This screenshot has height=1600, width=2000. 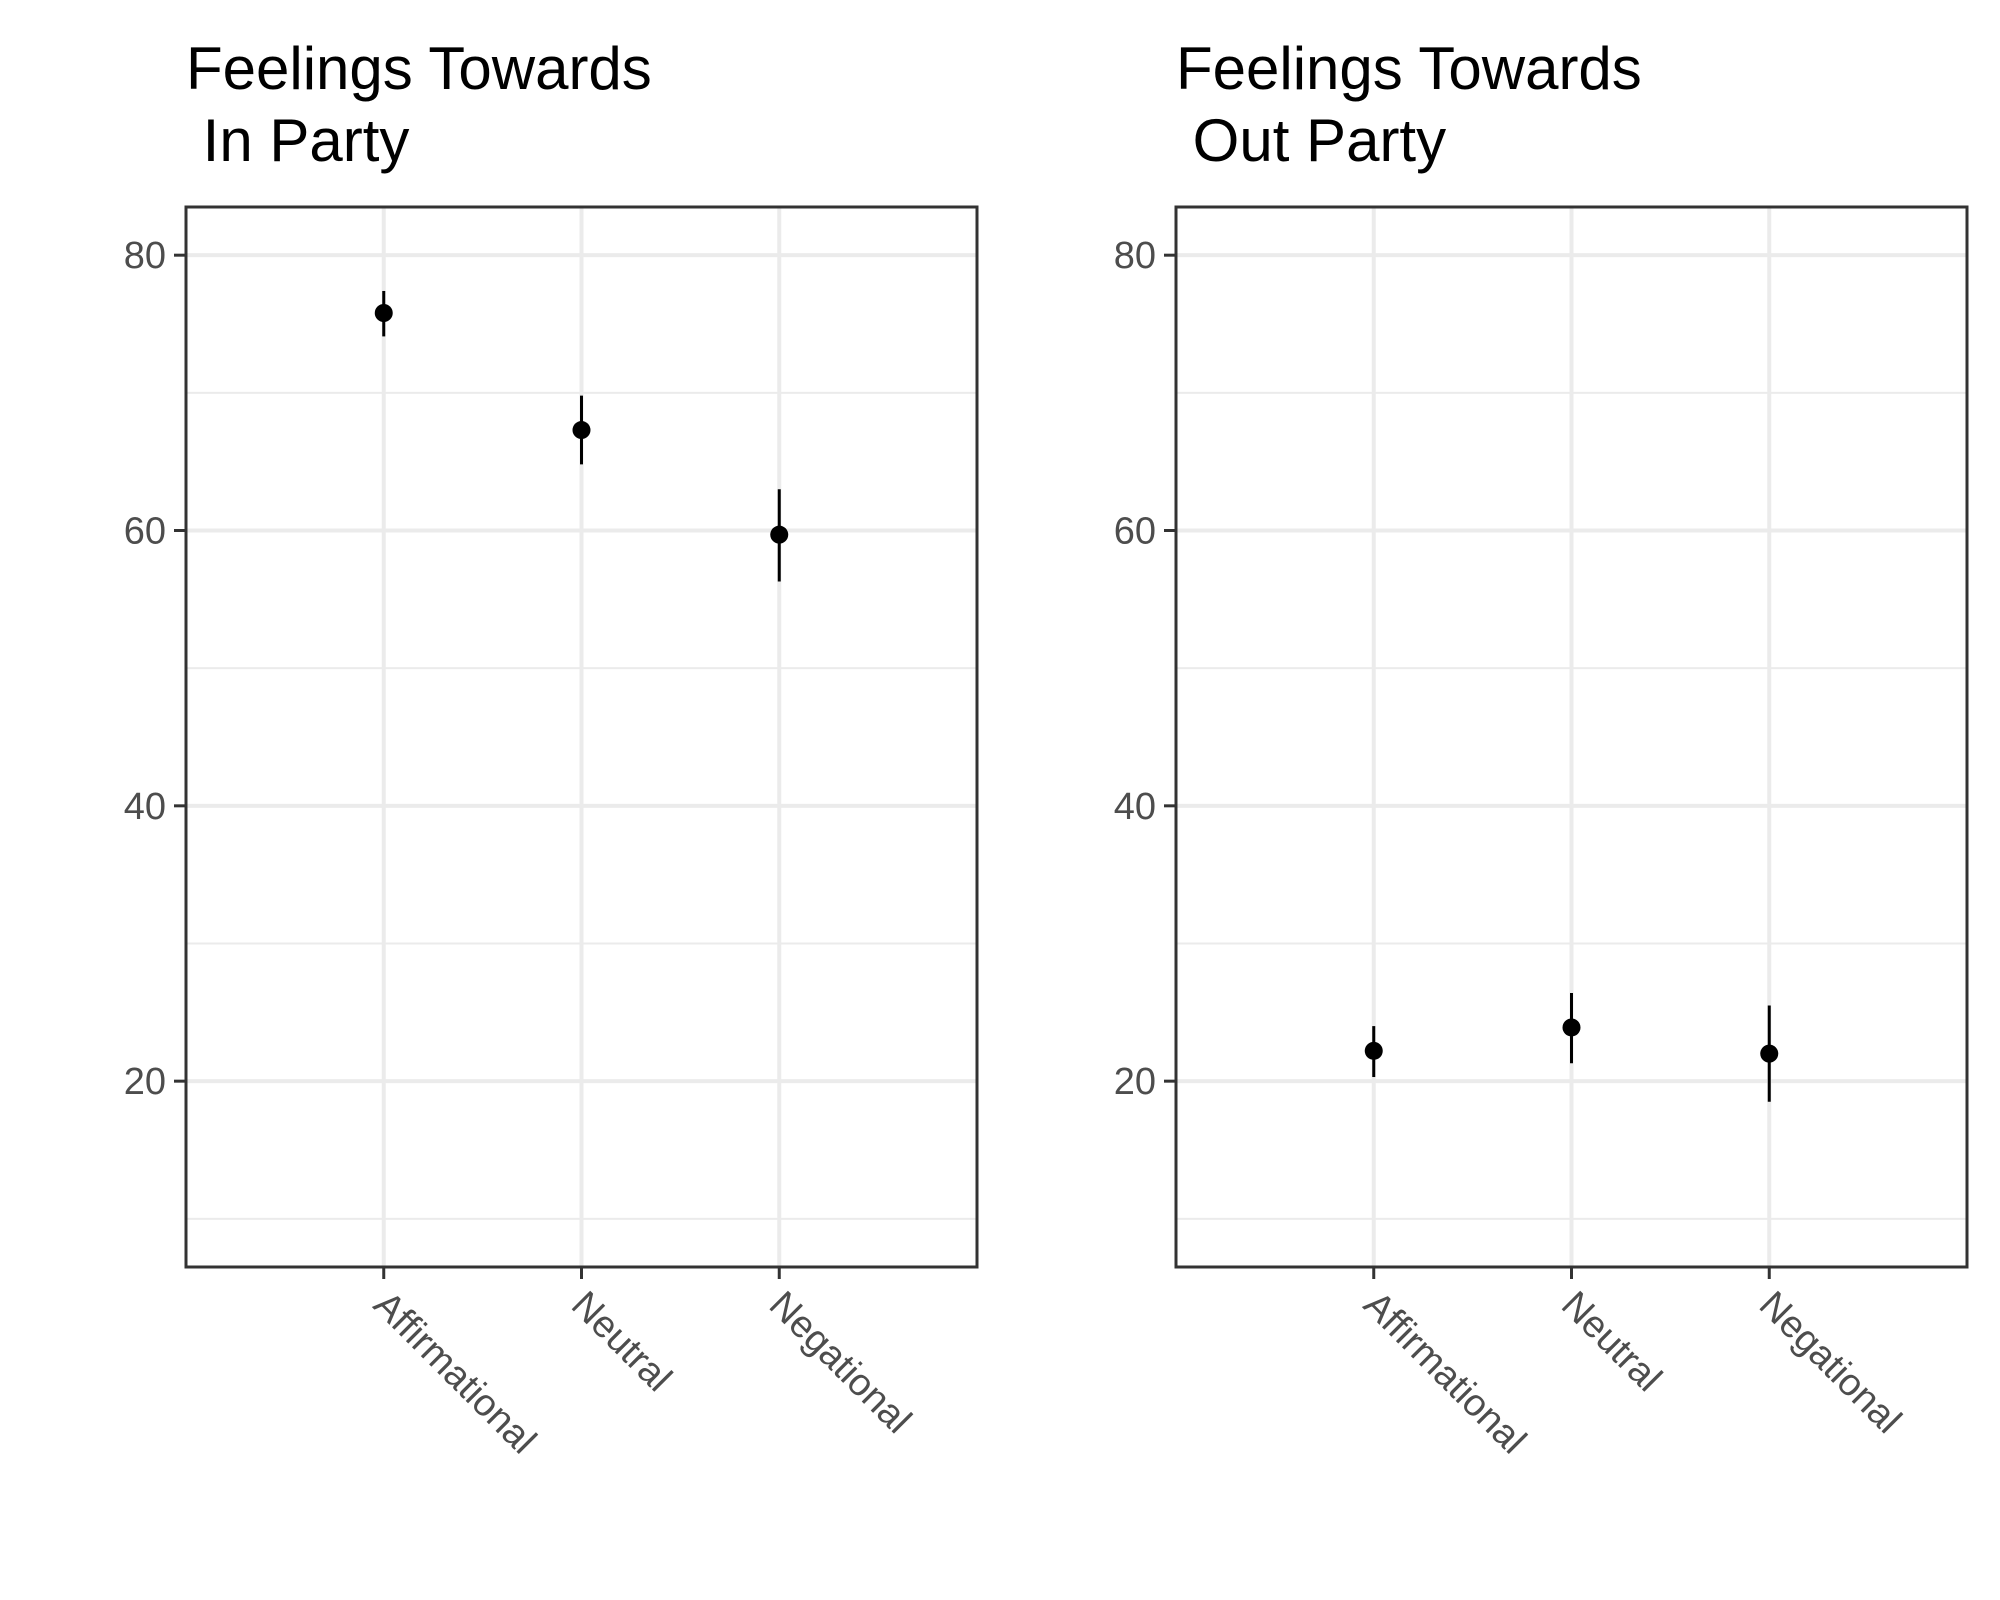 I want to click on panel-title-line: In Party, so click(x=297, y=140).